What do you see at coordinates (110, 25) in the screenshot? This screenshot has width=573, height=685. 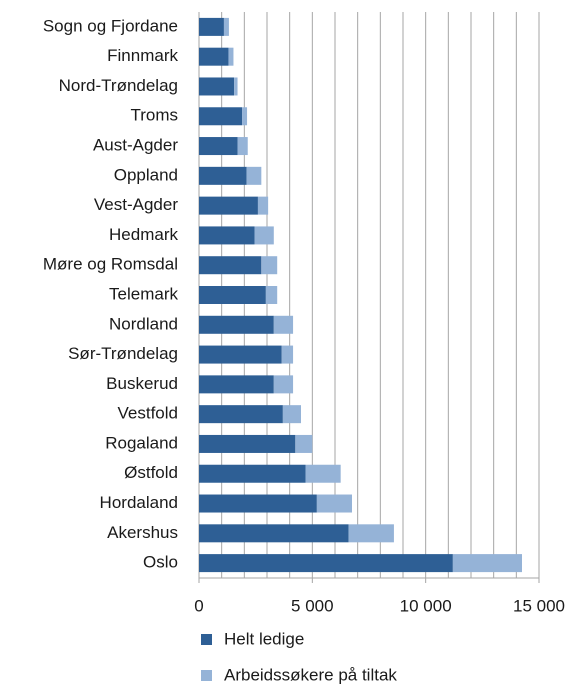 I see `y-tick-label: Sogn og Fjordane` at bounding box center [110, 25].